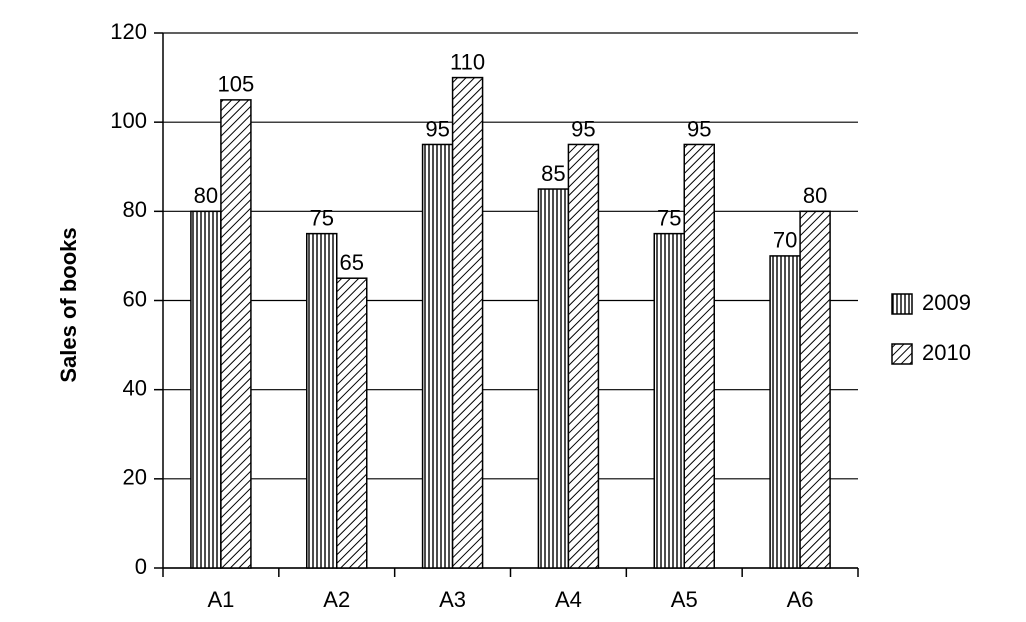 The height and width of the screenshot is (622, 1026). What do you see at coordinates (135, 298) in the screenshot?
I see `y-tick-label: 60` at bounding box center [135, 298].